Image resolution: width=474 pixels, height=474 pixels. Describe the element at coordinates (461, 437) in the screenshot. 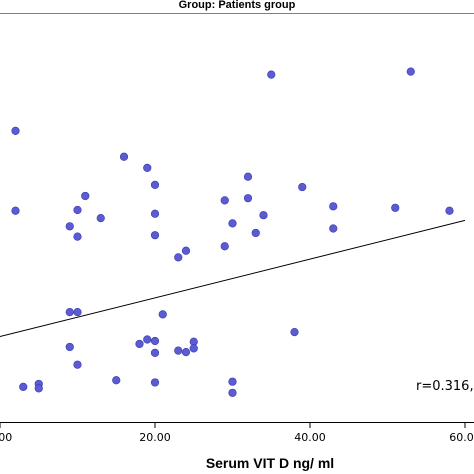

I see `x-tick-label: 60.00` at that location.